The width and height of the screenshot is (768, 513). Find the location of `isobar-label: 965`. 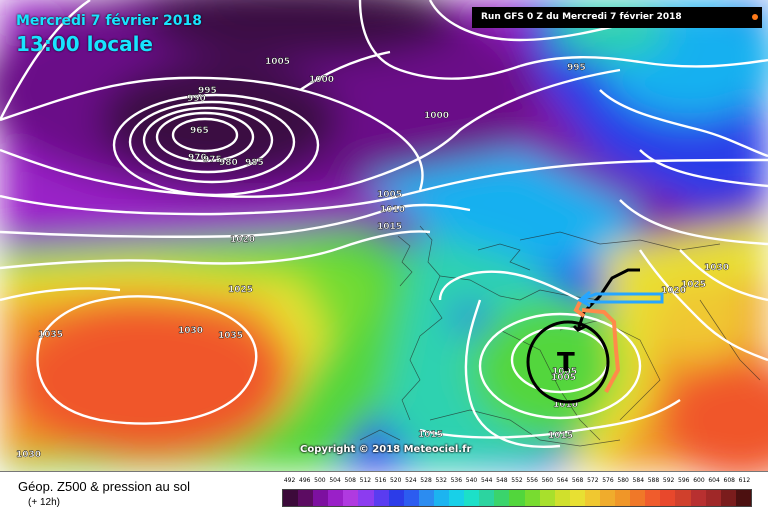

isobar-label: 965 is located at coordinates (199, 131).